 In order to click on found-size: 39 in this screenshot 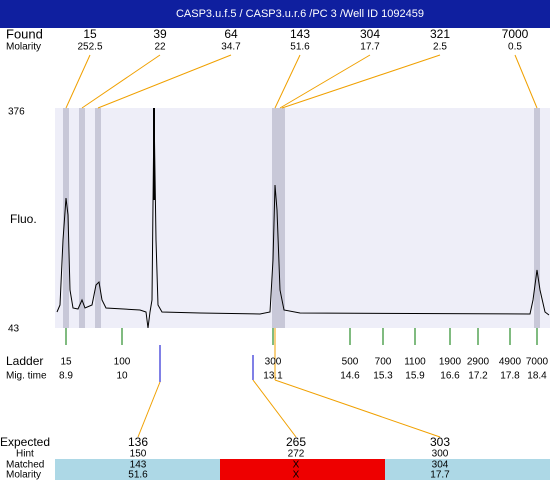, I will do `click(160, 34)`.